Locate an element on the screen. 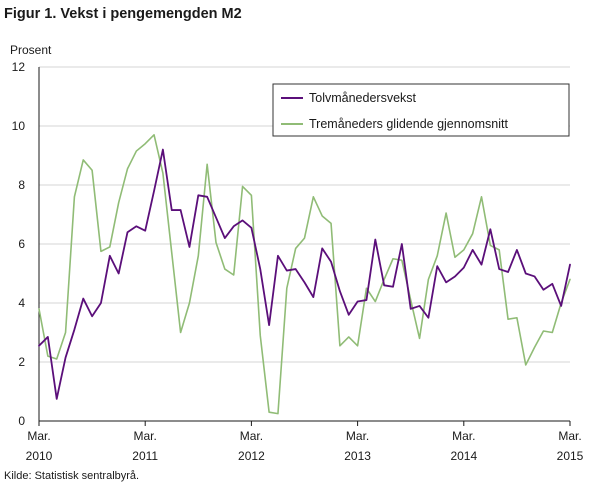  y-tick-labels: 0 2 4 6 8 10 12 is located at coordinates (19, 244).